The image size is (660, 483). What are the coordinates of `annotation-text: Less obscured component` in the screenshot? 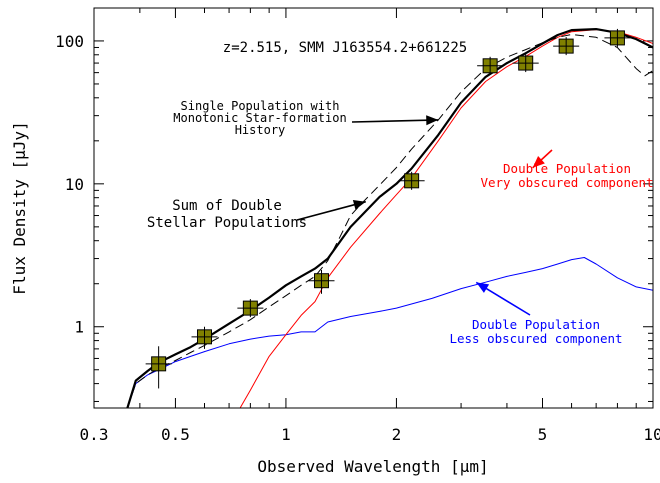 It's located at (535, 338).